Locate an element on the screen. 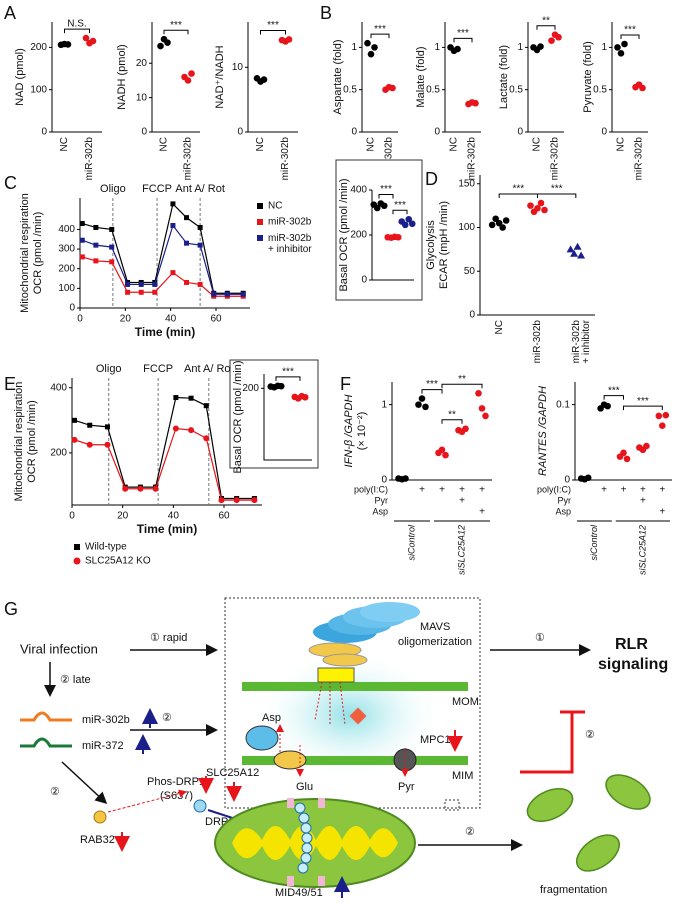  panel-label: D is located at coordinates (431, 179).